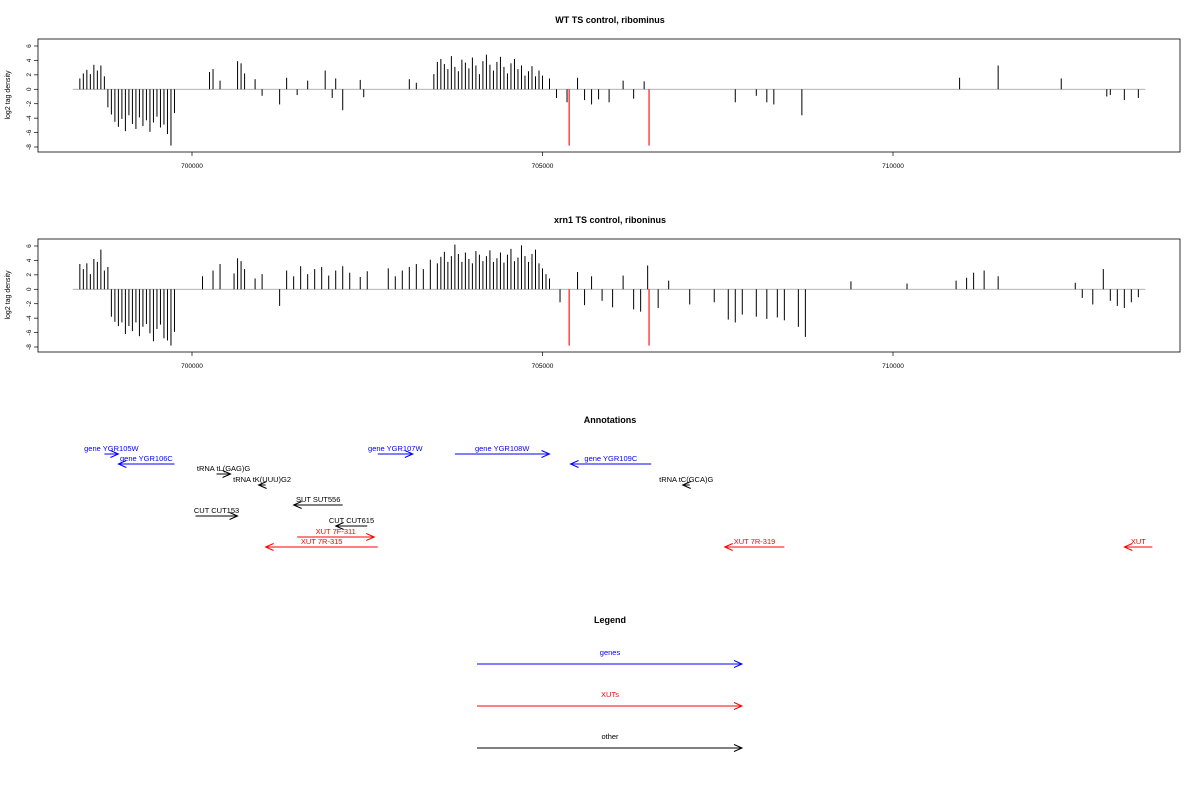 This screenshot has height=800, width=1200. Describe the element at coordinates (502, 448) in the screenshot. I see `annotation-label: gene YGR108W` at that location.